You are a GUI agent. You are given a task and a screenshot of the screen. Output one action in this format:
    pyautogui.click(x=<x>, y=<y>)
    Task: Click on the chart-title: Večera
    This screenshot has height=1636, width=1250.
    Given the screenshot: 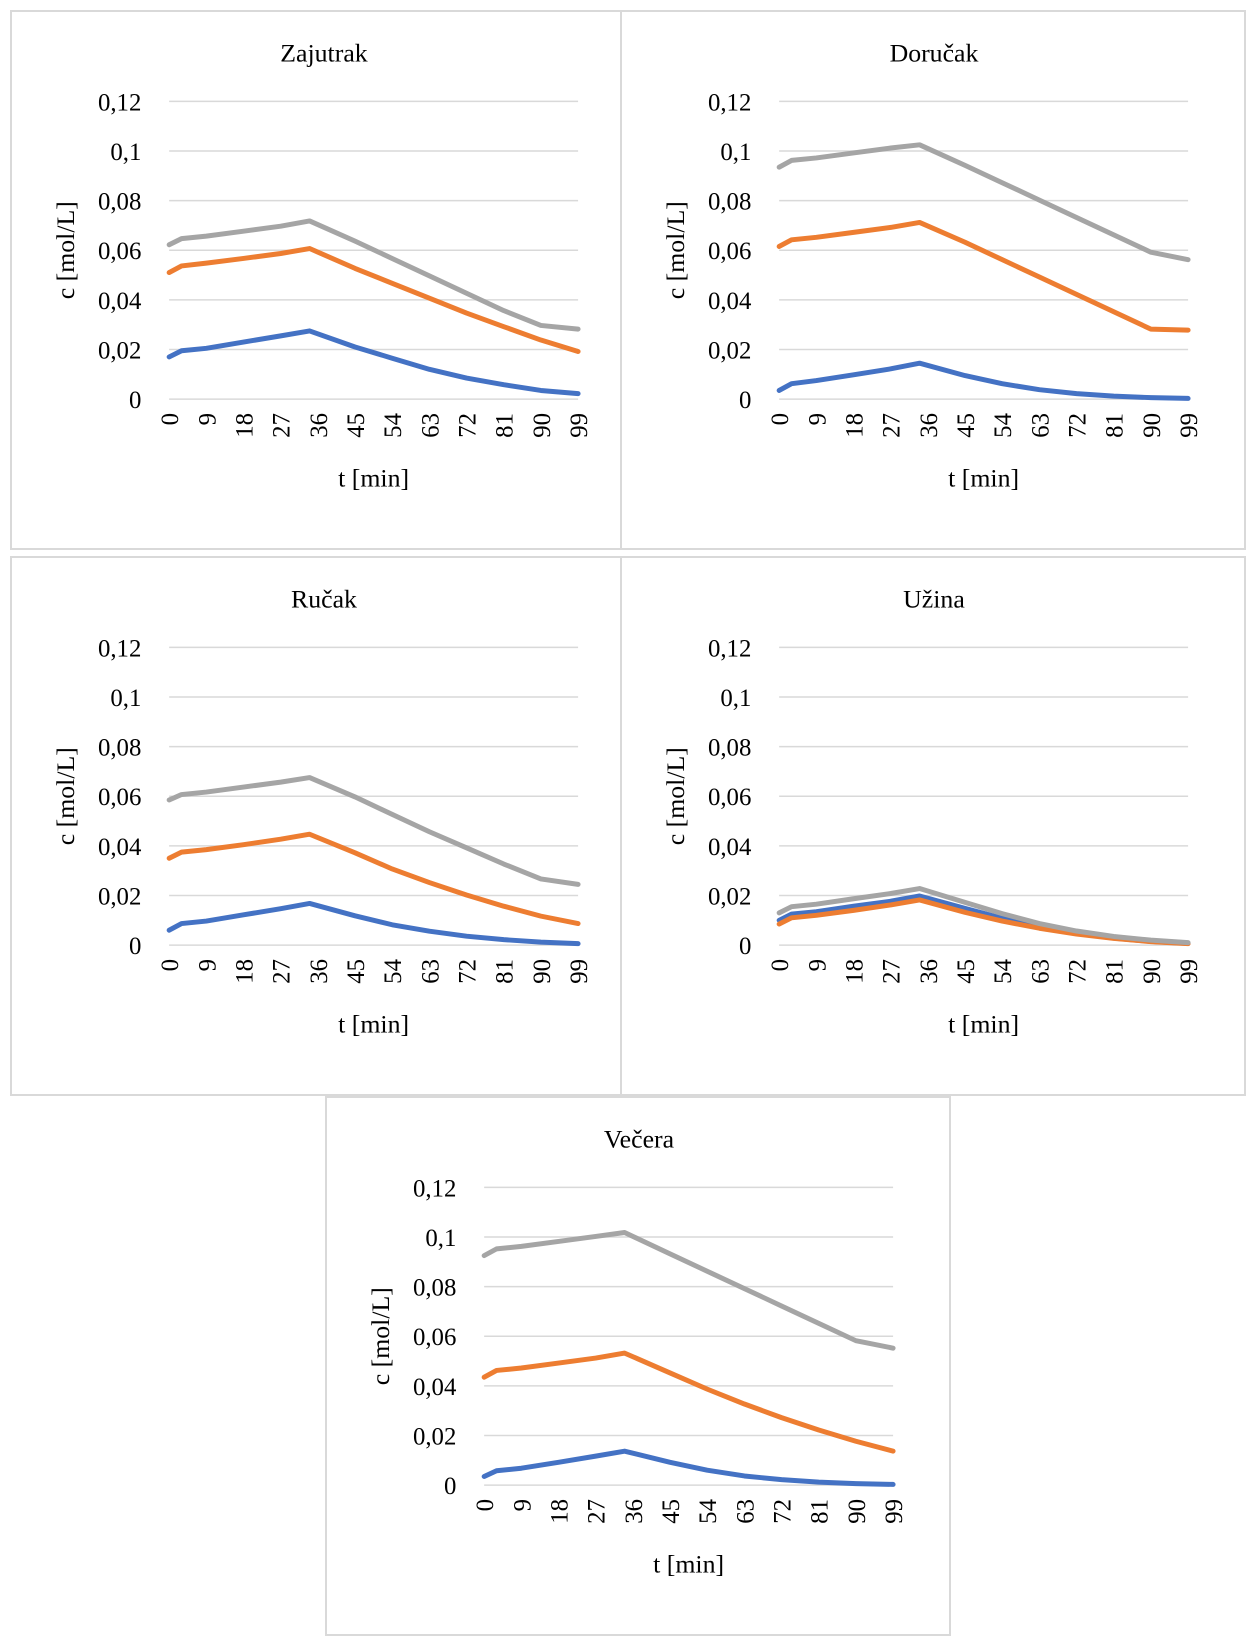 What is the action you would take?
    pyautogui.click(x=639, y=1139)
    